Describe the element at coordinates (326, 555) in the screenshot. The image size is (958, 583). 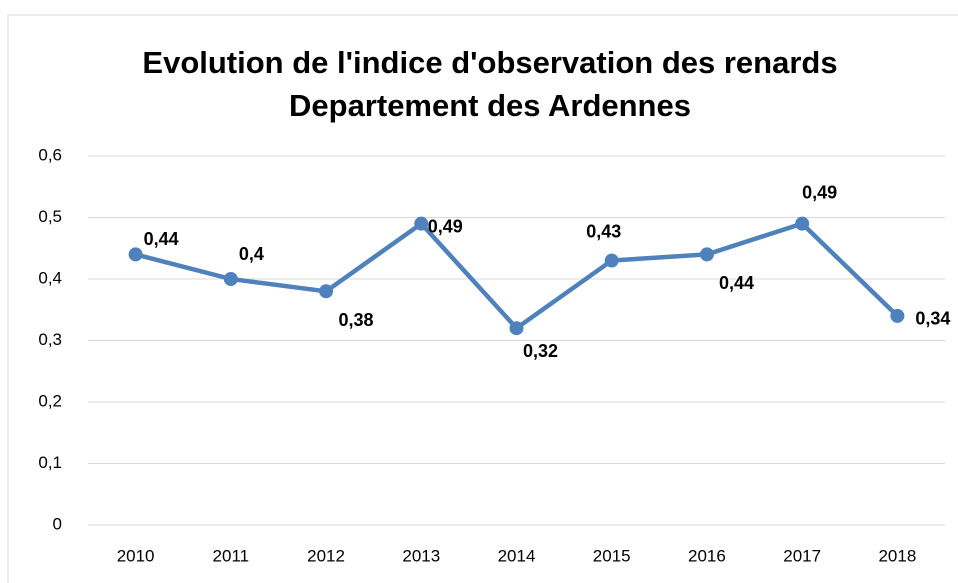
I see `x-tick-label: 2012` at that location.